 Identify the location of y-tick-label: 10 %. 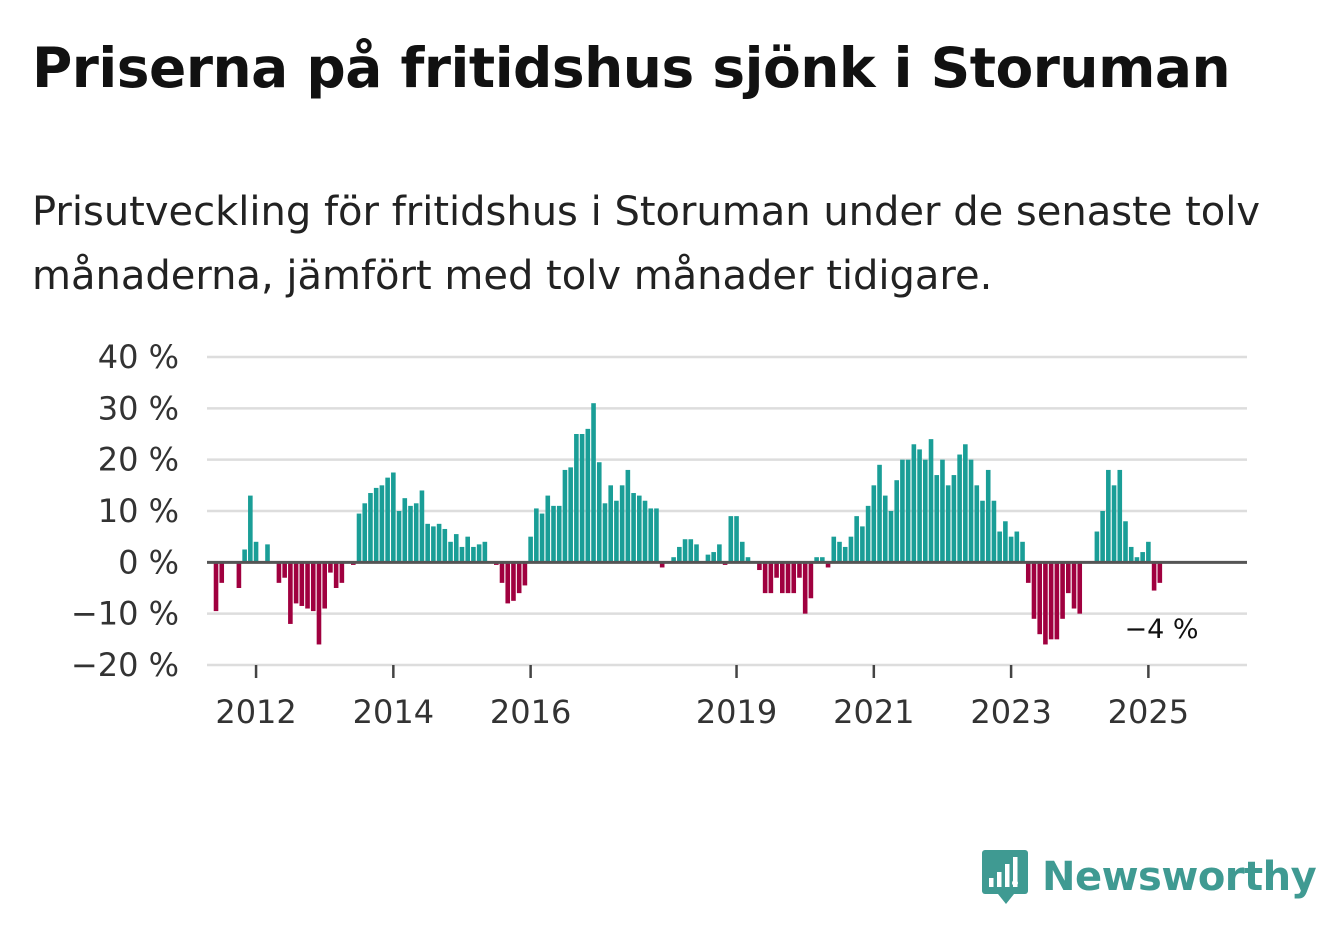
(138, 511).